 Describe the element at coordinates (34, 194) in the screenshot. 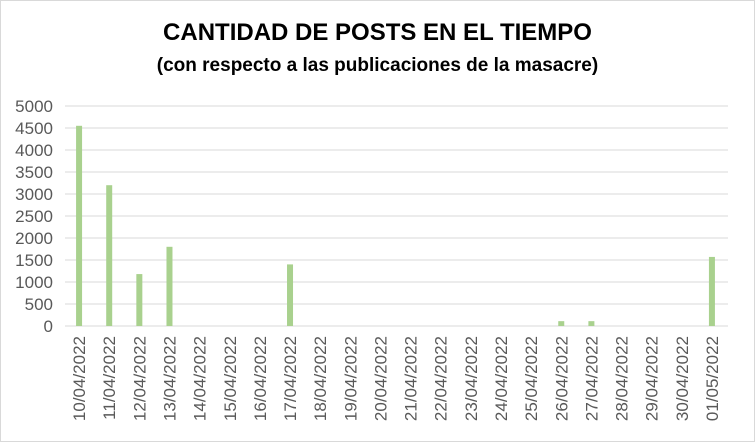

I see `y-tick-label: 3000` at that location.